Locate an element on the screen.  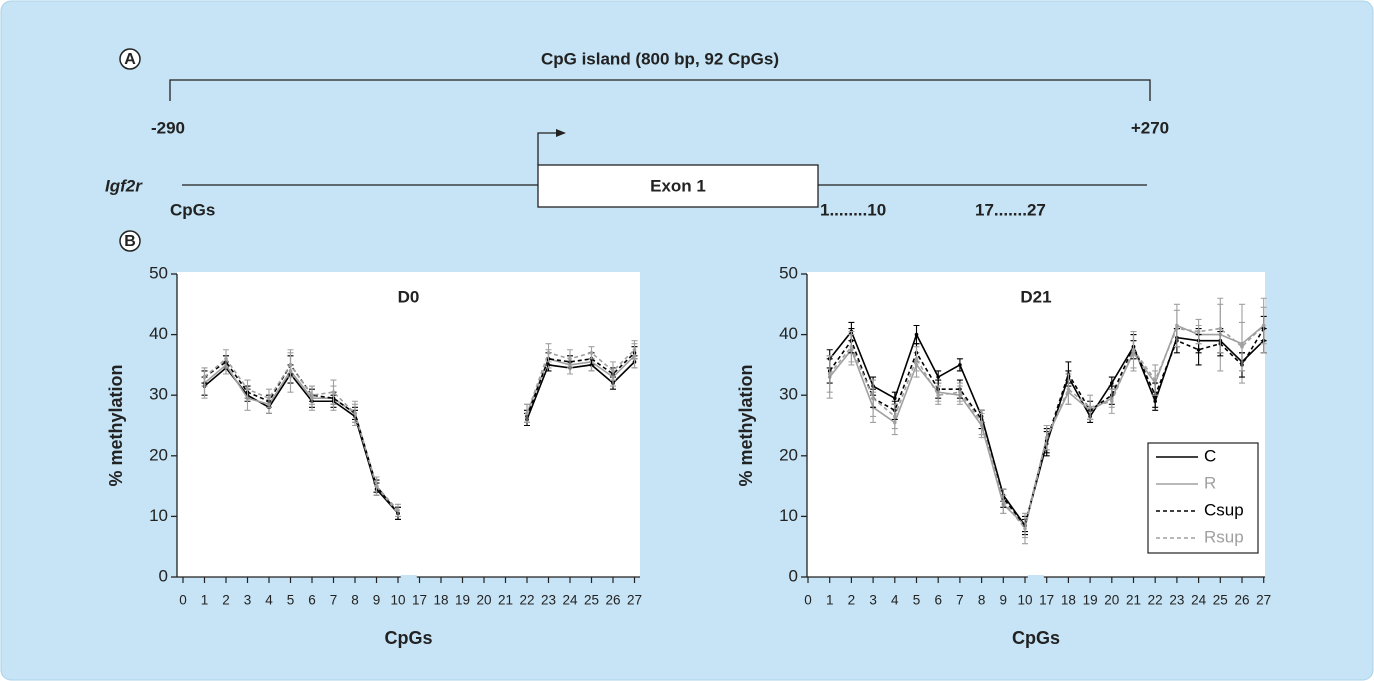
cpg-range: 17.......27 is located at coordinates (1010, 209).